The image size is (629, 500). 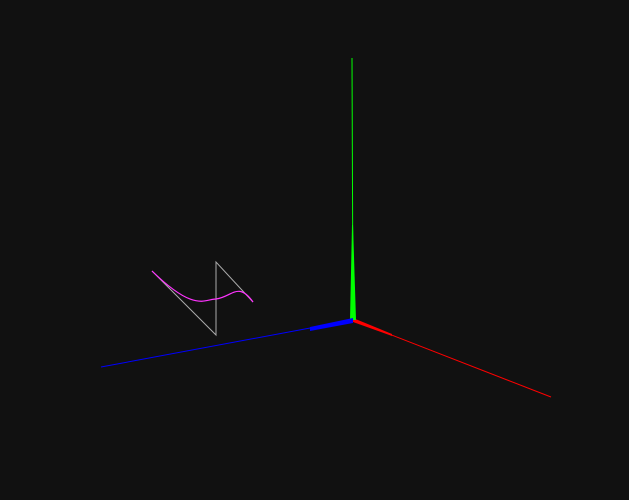 I want to click on bezier-curve, so click(x=202, y=286).